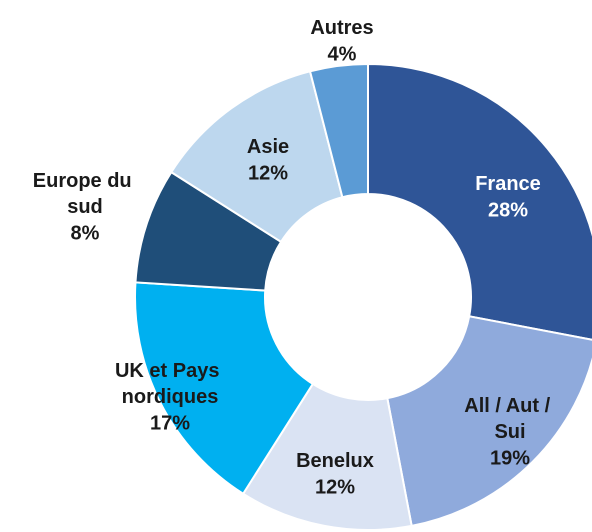  I want to click on slice-label-line: nordiques, so click(170, 397).